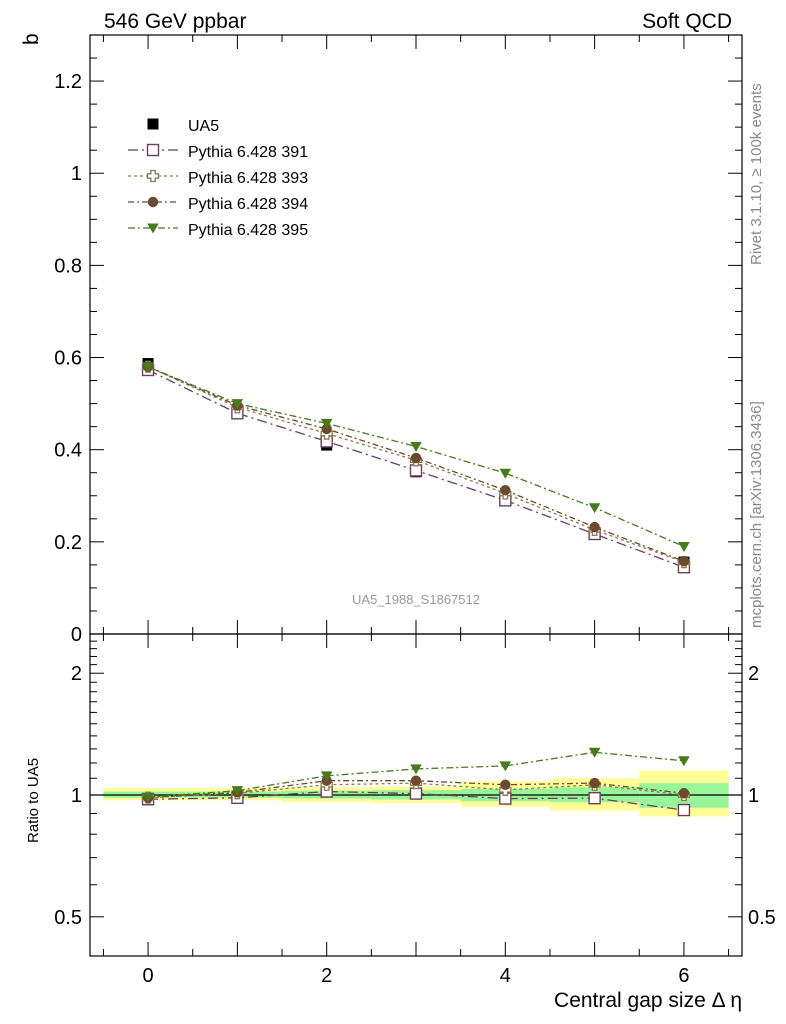 Image resolution: width=786 pixels, height=1024 pixels. Describe the element at coordinates (76, 674) in the screenshot. I see `ratio-ytick-label: 2` at that location.